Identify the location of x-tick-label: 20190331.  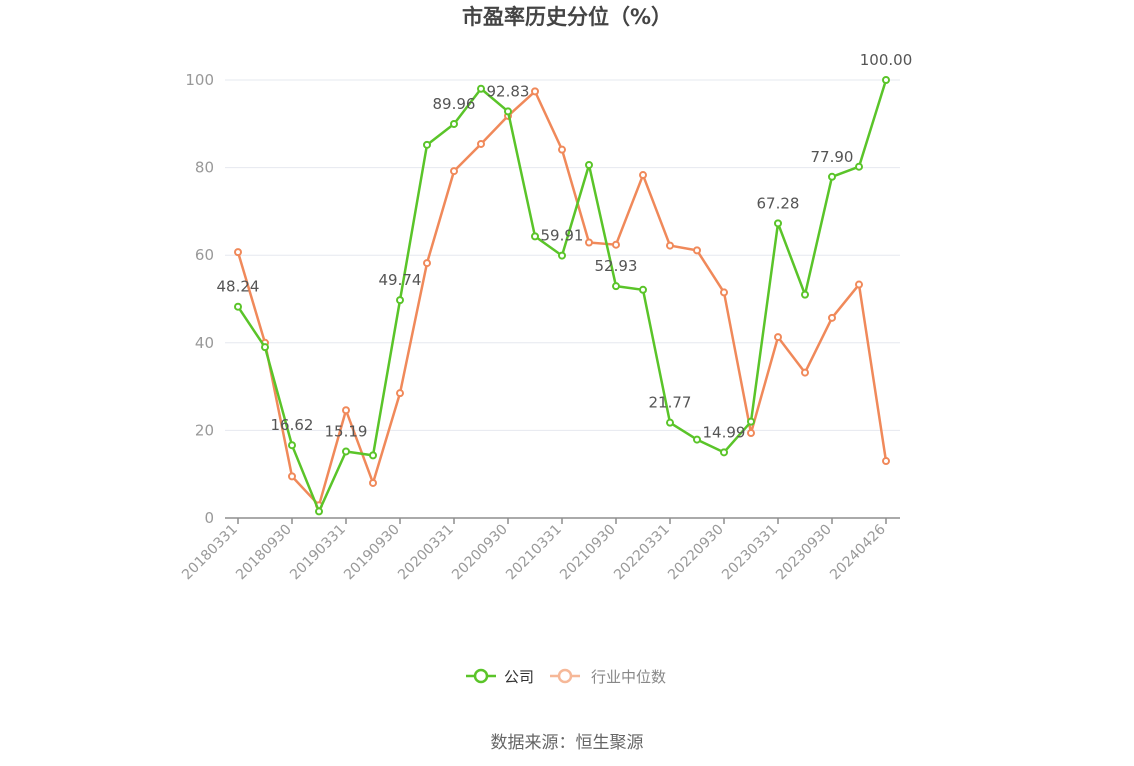
(318, 553).